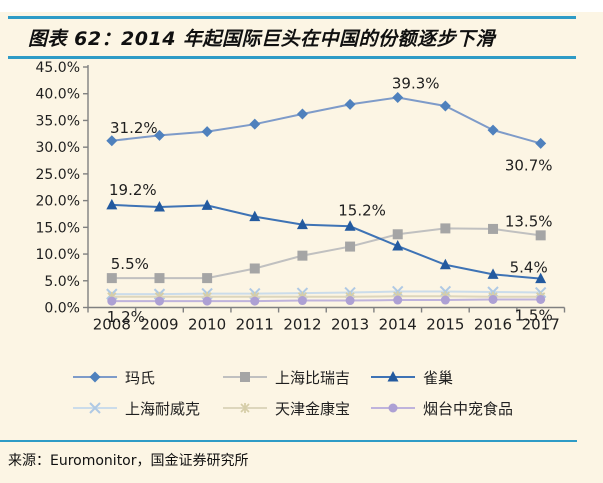 The height and width of the screenshot is (483, 603). What do you see at coordinates (529, 268) in the screenshot?
I see `data-label: 5.4%` at bounding box center [529, 268].